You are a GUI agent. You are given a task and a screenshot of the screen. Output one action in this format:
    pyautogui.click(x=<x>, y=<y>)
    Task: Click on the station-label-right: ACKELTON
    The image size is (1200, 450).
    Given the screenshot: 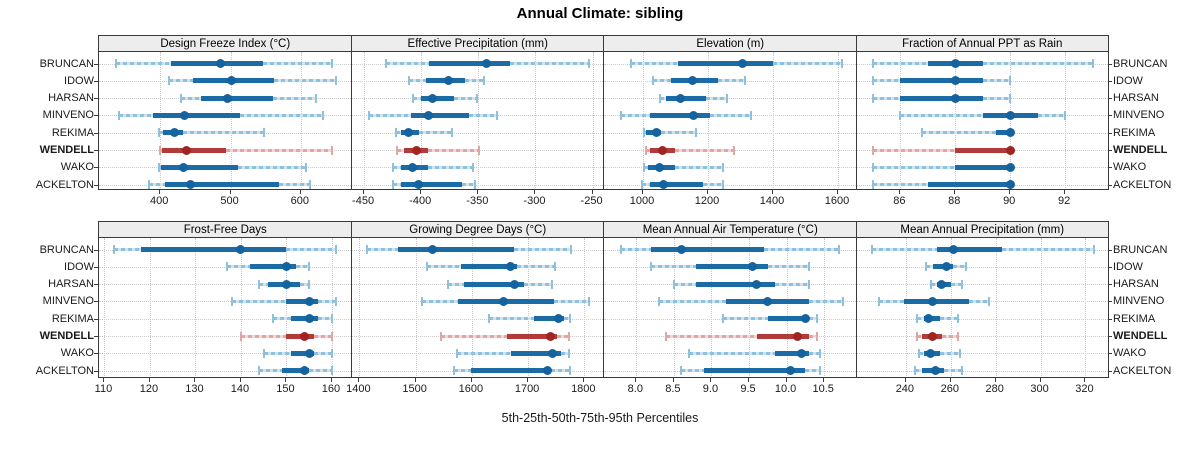 What is the action you would take?
    pyautogui.click(x=1142, y=184)
    